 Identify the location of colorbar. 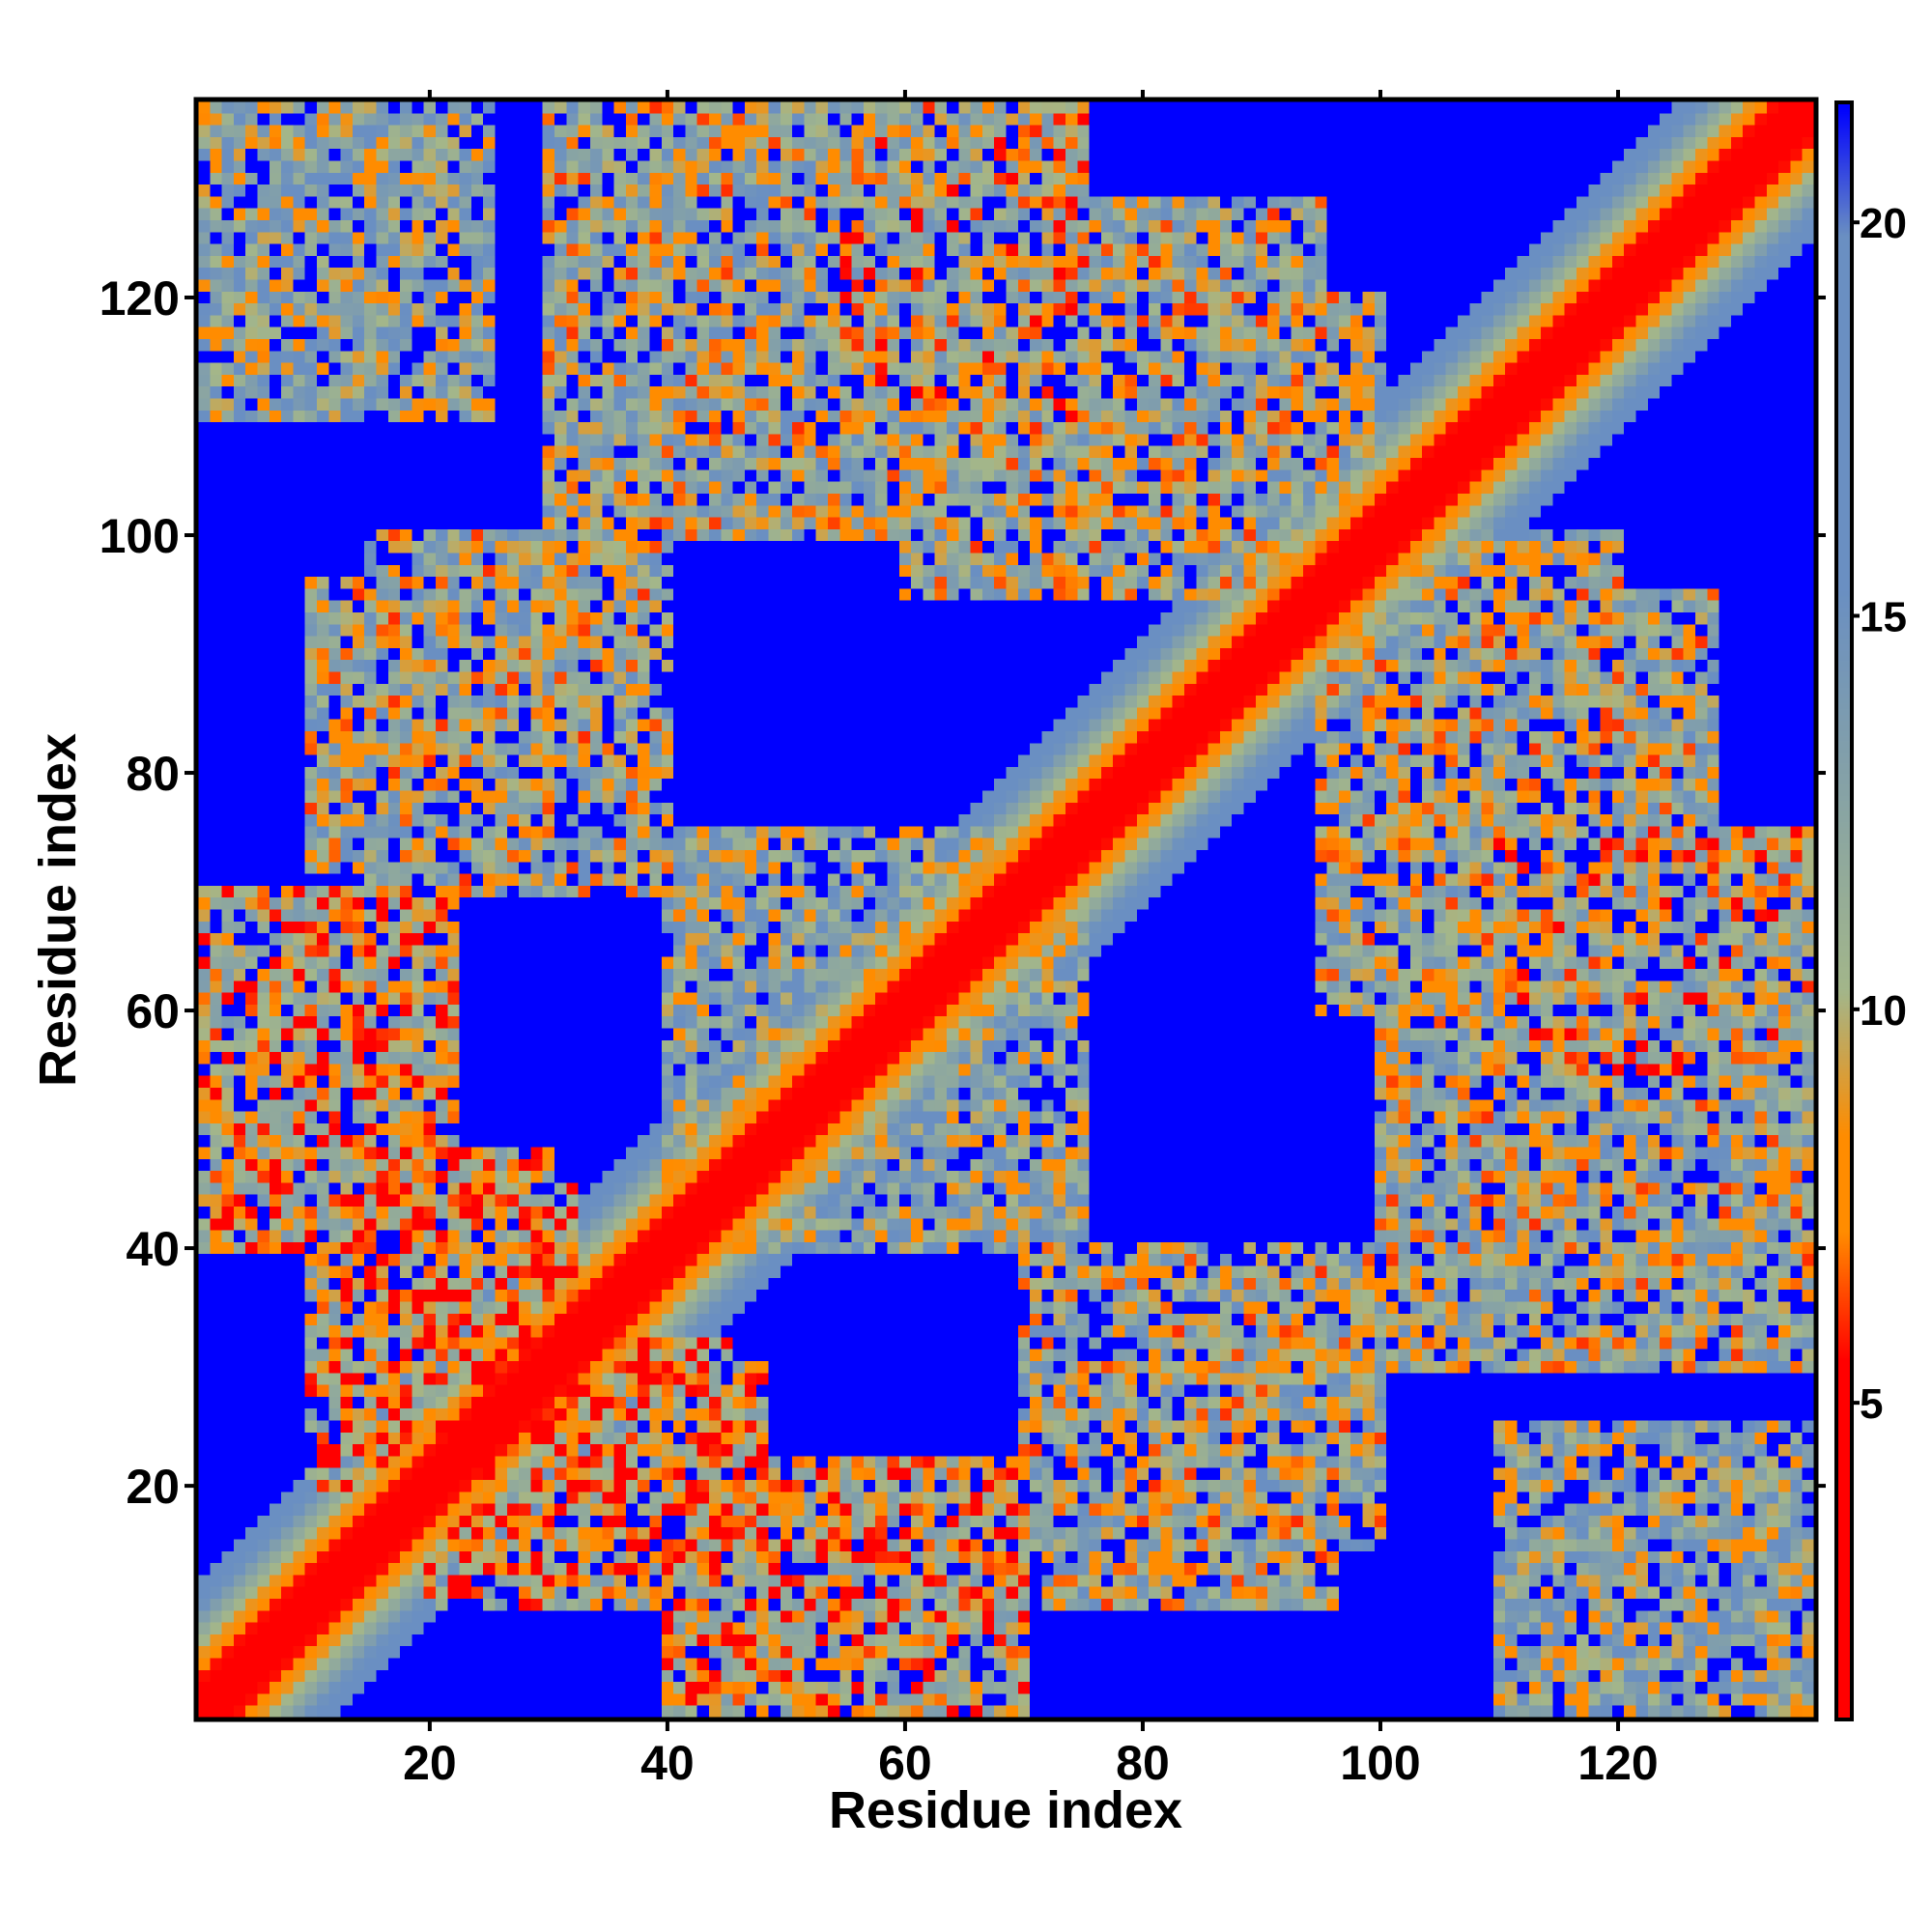
(1844, 911).